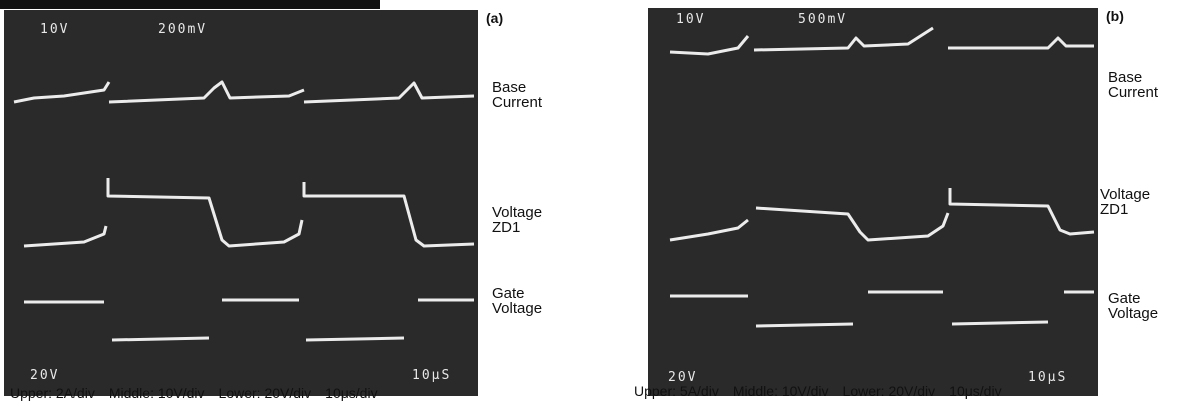 The image size is (1182, 406). I want to click on top-bar, so click(190, 4).